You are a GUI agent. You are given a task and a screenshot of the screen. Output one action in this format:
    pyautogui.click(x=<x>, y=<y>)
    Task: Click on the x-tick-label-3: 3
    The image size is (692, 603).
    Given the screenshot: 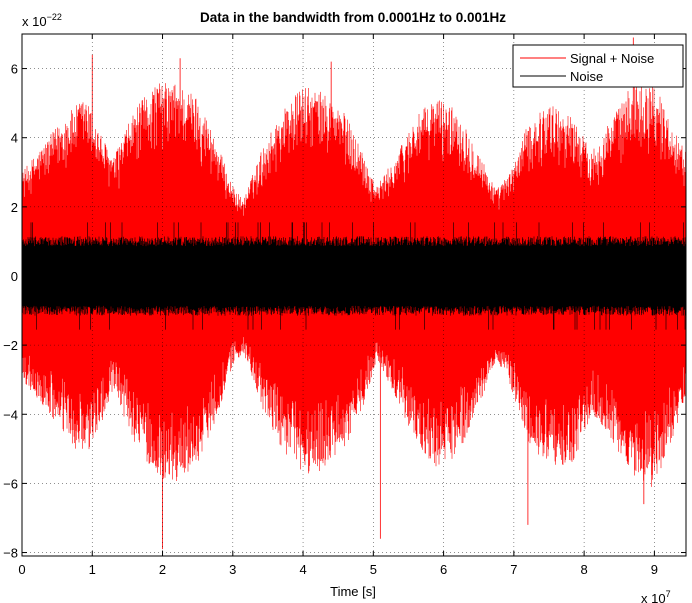 What is the action you would take?
    pyautogui.click(x=232, y=569)
    